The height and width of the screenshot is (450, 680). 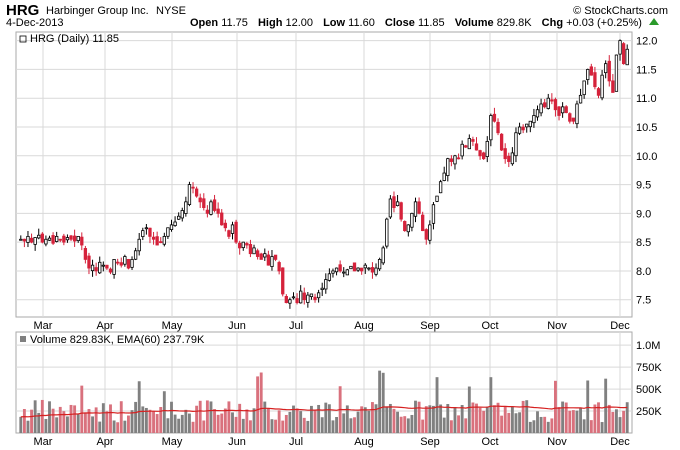 I want to click on x-tick-label: Jun, so click(x=237, y=442).